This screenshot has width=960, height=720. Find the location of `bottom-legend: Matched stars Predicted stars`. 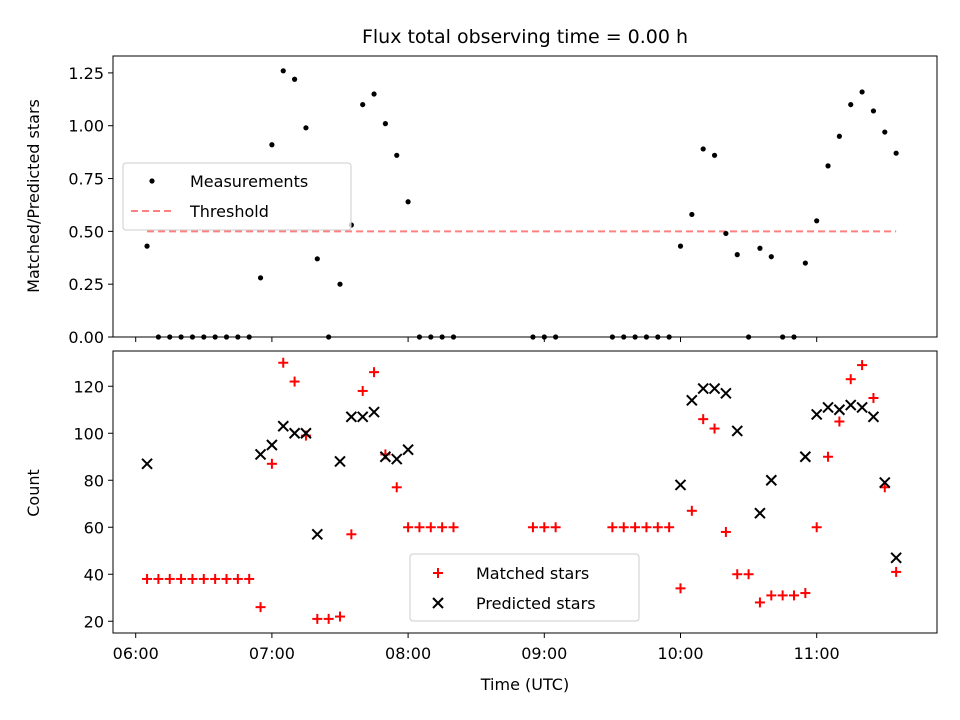

bottom-legend: Matched stars Predicted stars is located at coordinates (524, 587).